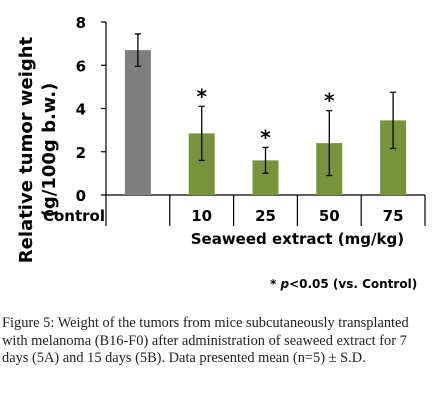  I want to click on category-label-75: 75, so click(393, 216).